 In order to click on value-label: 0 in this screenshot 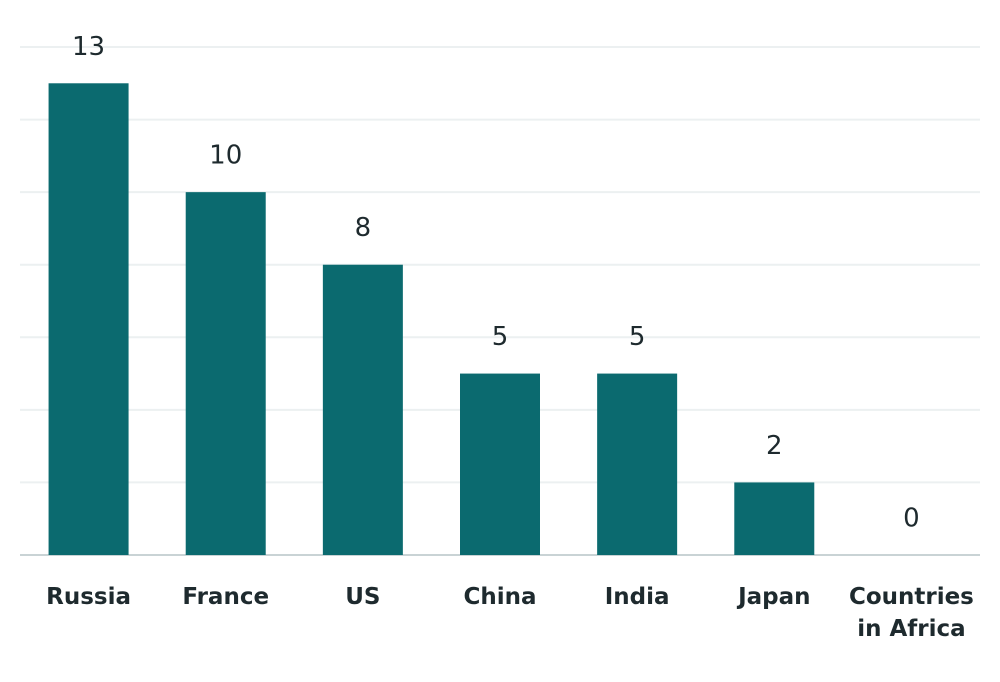, I will do `click(911, 519)`.